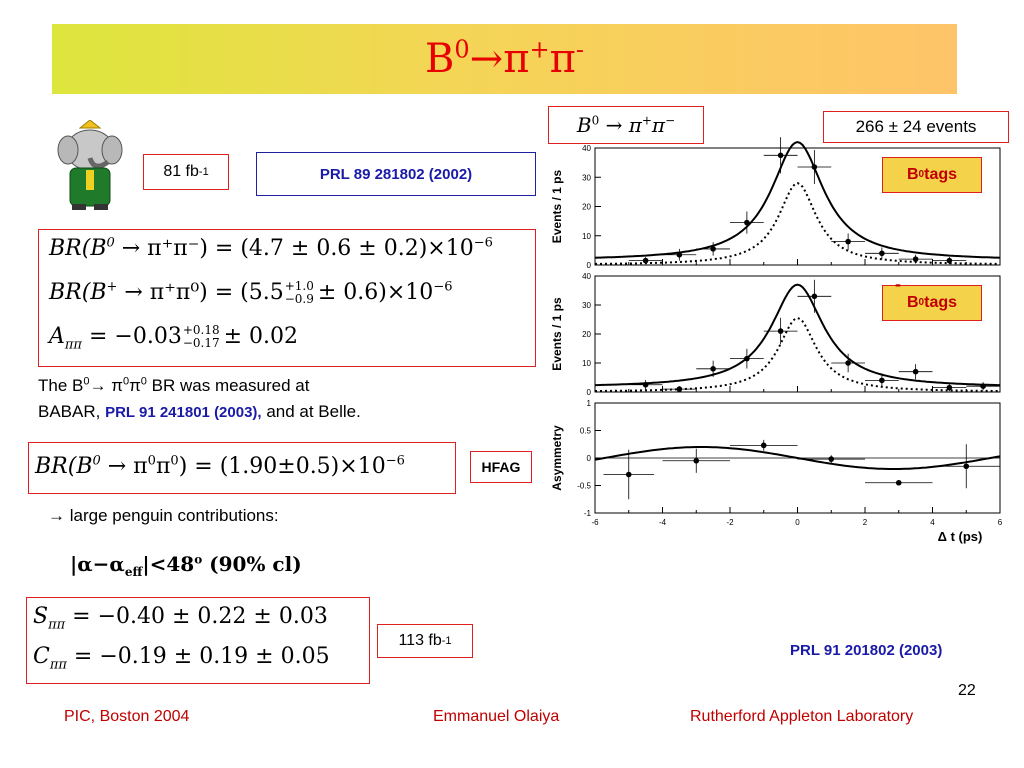 The width and height of the screenshot is (1024, 768). What do you see at coordinates (271, 248) in the screenshot?
I see `br-pipi-formula: BR(B0 → π⁺π⁻) = (4.7 ± 0.6 ± 0.2)×10−6` at bounding box center [271, 248].